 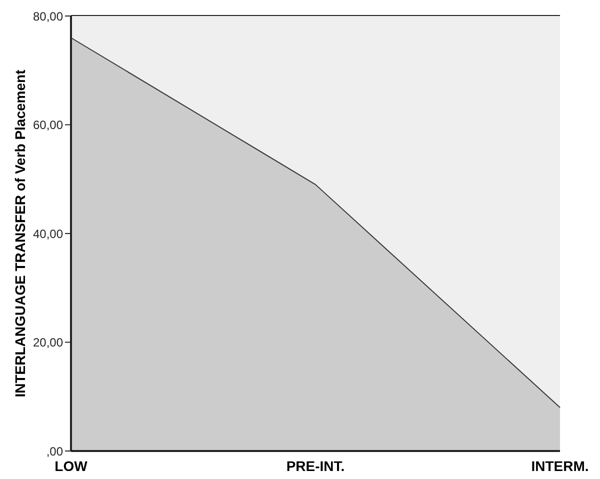 What do you see at coordinates (315, 466) in the screenshot?
I see `x-tick-label: PRE-INT.` at bounding box center [315, 466].